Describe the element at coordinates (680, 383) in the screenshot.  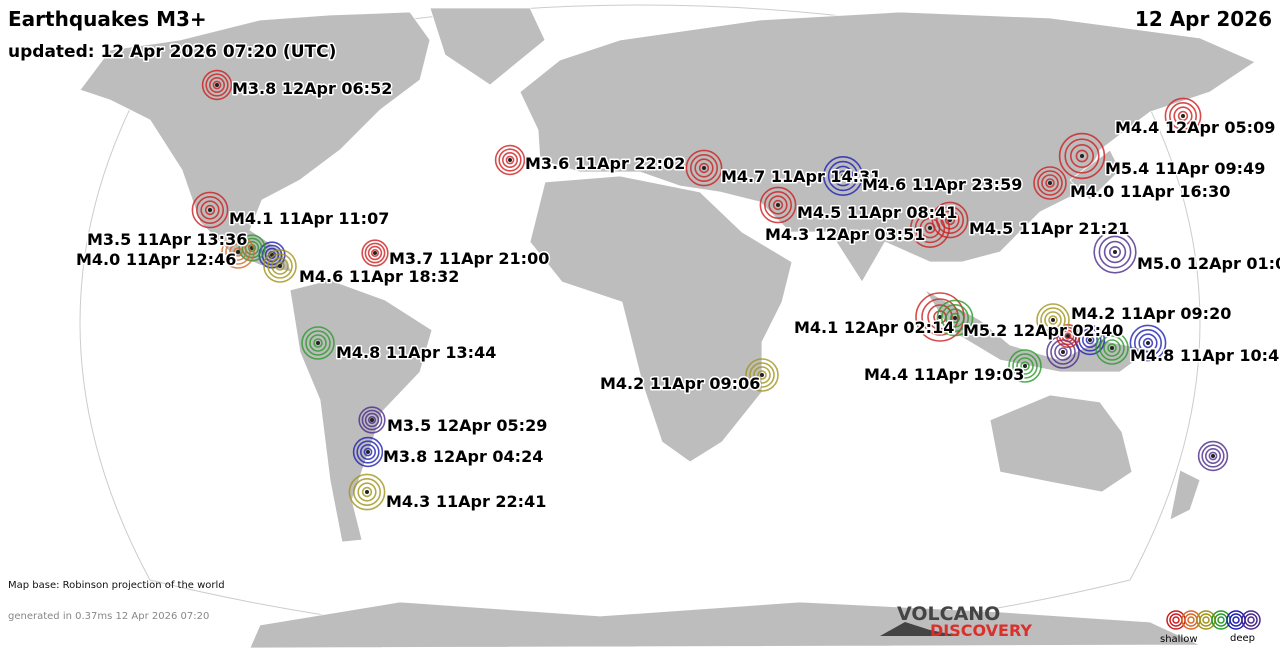
I see `quake-label: M4.2 11Apr 09:06` at that location.